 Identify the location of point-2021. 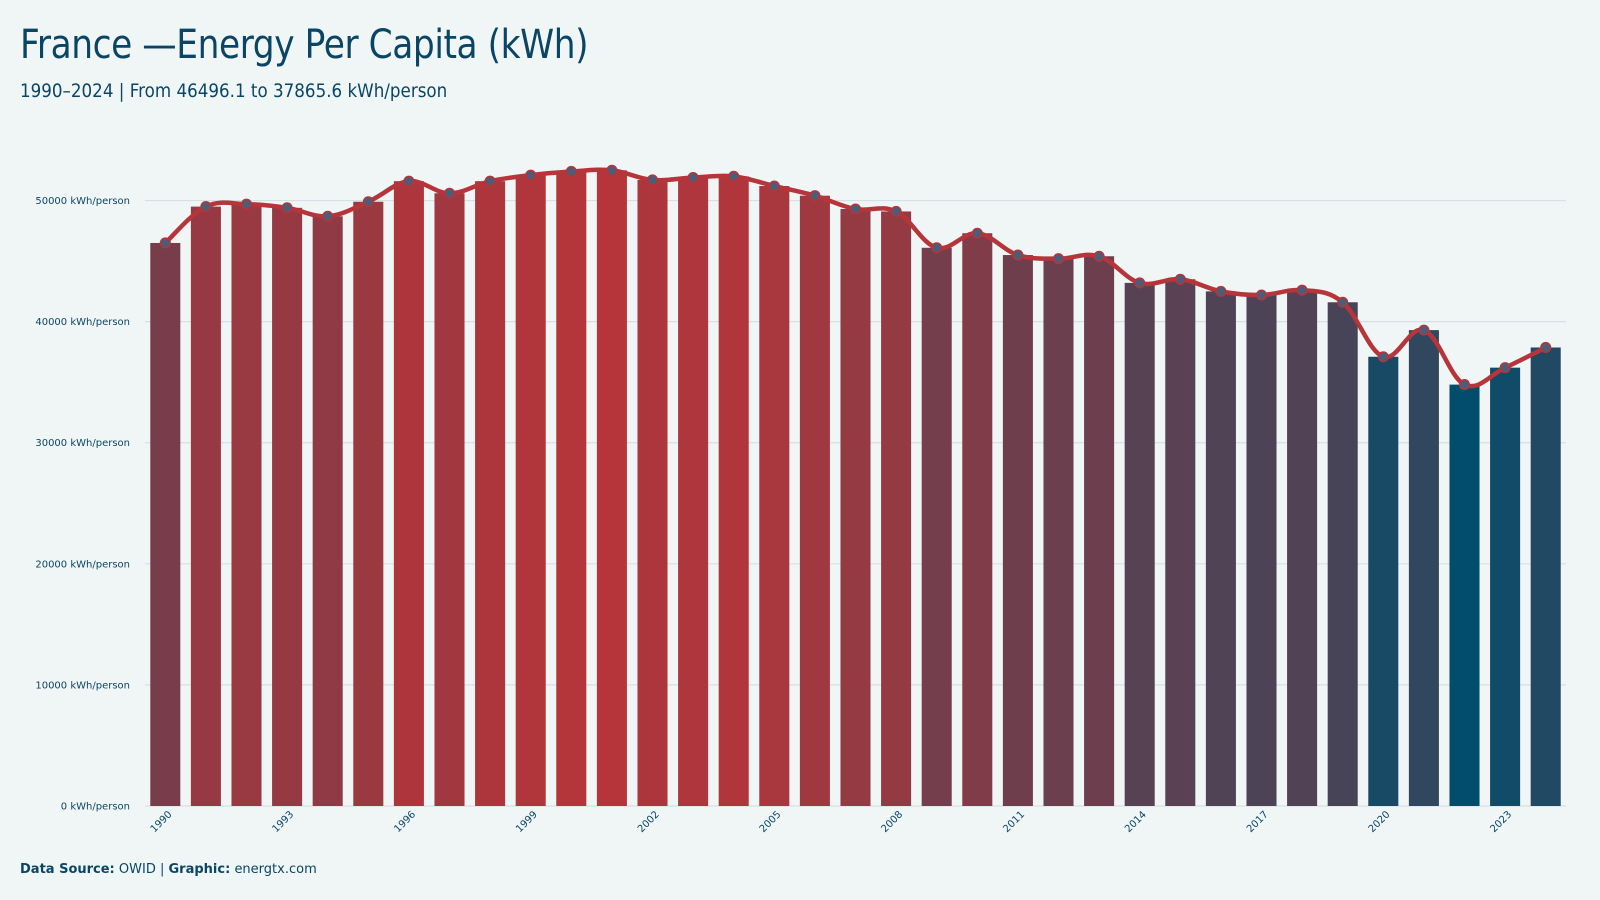
(1424, 330).